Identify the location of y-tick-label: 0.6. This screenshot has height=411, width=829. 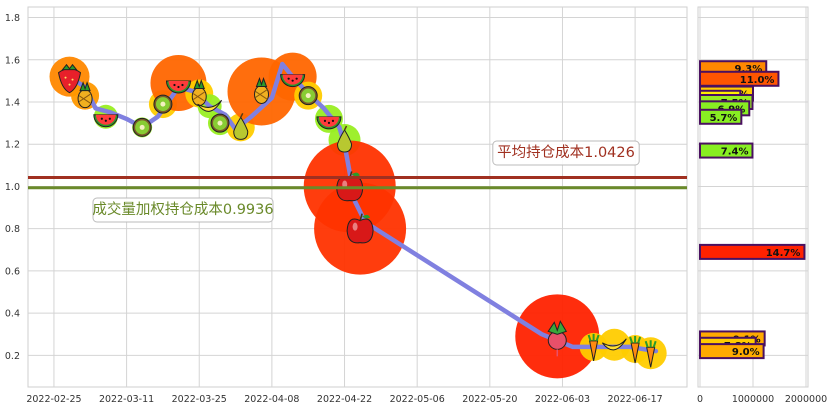
(12, 271).